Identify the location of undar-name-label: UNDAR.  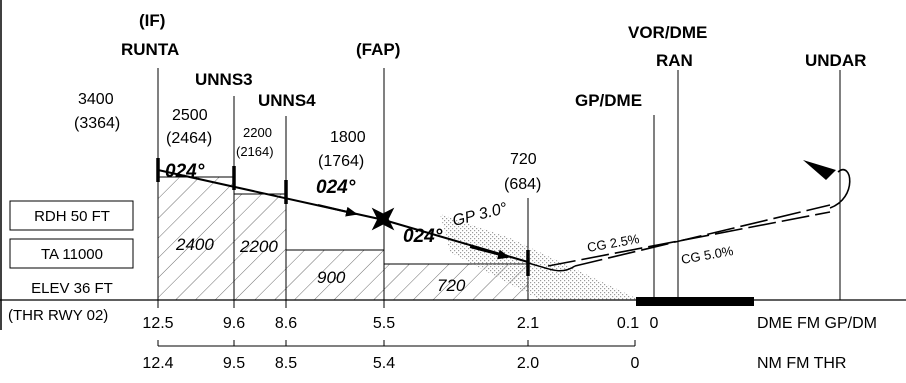
(835, 60).